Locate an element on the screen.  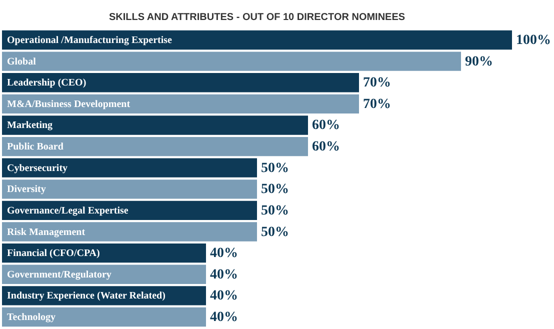
y-tick-label: Global is located at coordinates (21, 62).